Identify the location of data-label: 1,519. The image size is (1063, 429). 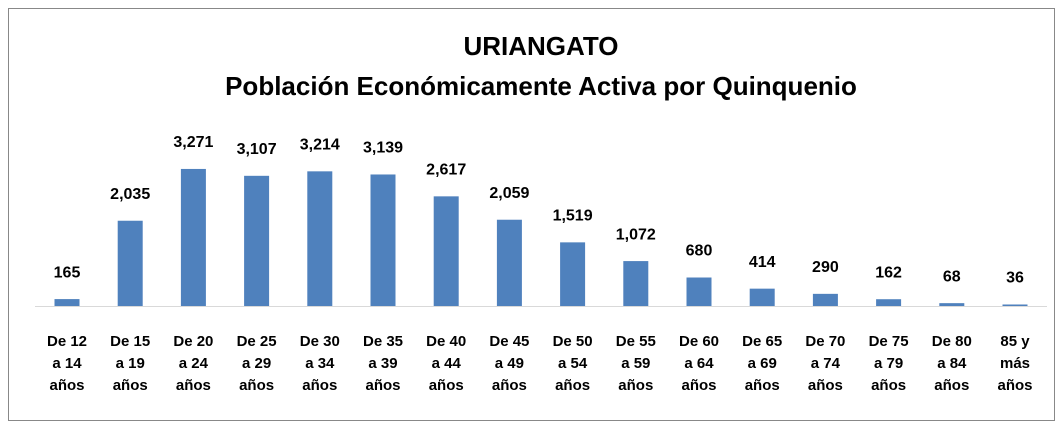
(573, 216).